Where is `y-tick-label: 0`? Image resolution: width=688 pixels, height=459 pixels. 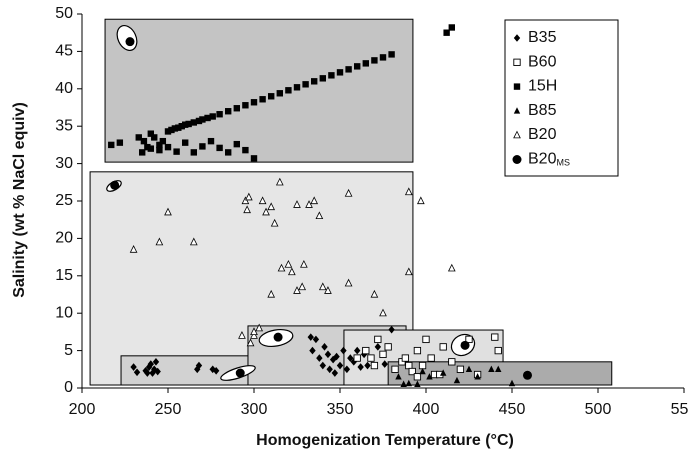
y-tick-label: 0 is located at coordinates (68, 387).